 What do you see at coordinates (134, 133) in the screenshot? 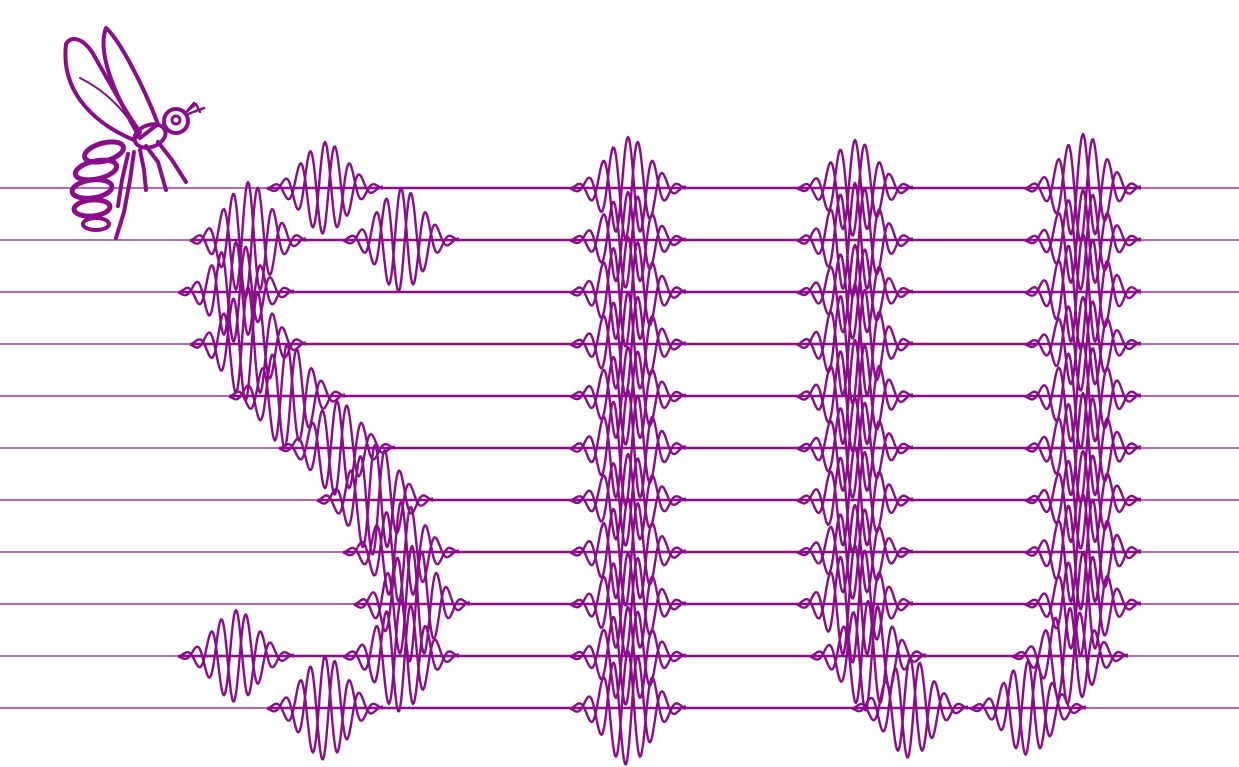
I see `mosquito-icon` at bounding box center [134, 133].